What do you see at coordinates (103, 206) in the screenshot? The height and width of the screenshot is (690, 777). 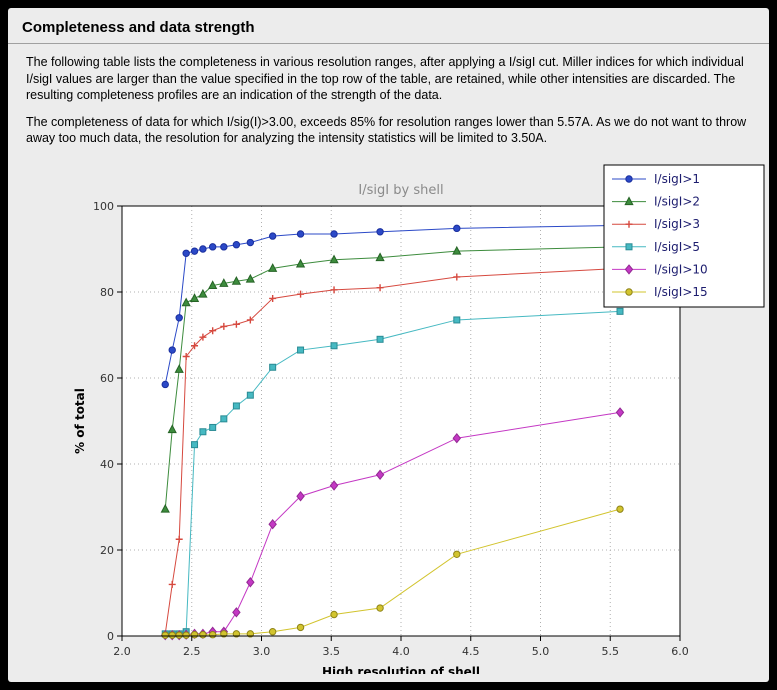 I see `y-tick-label: 100` at bounding box center [103, 206].